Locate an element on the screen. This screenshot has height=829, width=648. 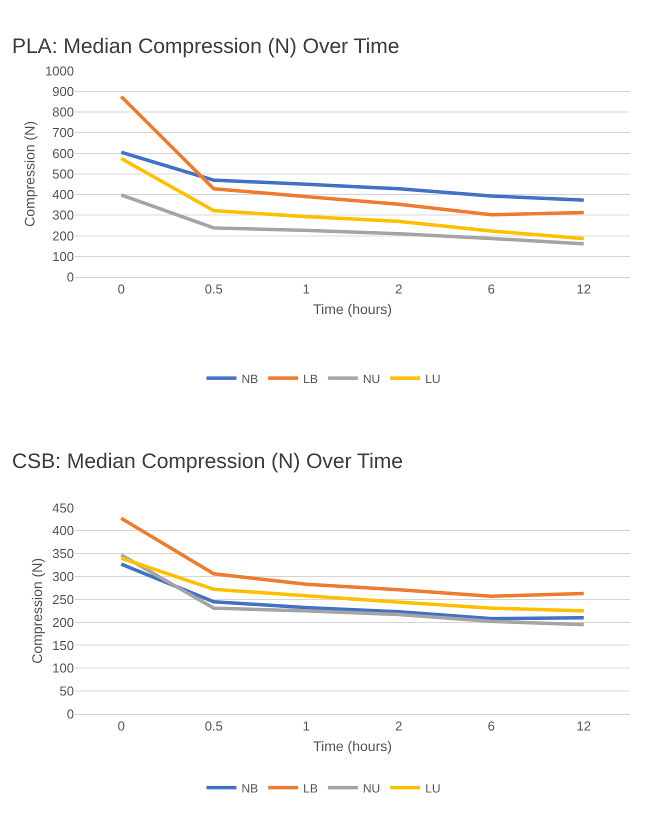
y-tick-label: 600 is located at coordinates (63, 153).